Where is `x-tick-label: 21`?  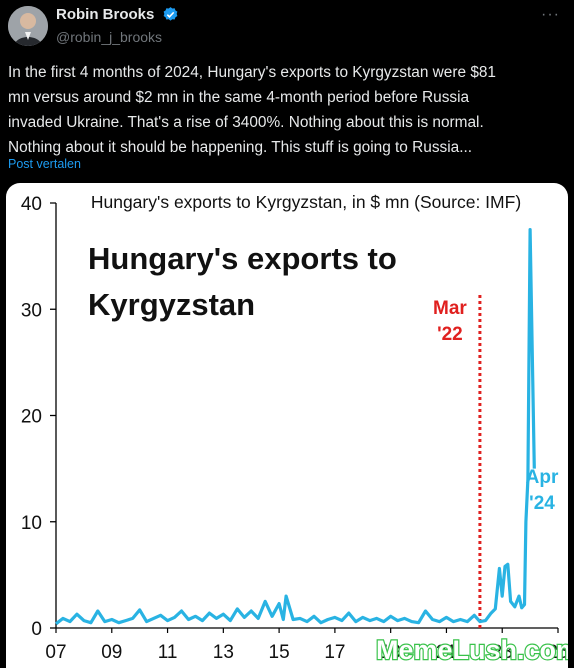 x-tick-label: 21 is located at coordinates (446, 652).